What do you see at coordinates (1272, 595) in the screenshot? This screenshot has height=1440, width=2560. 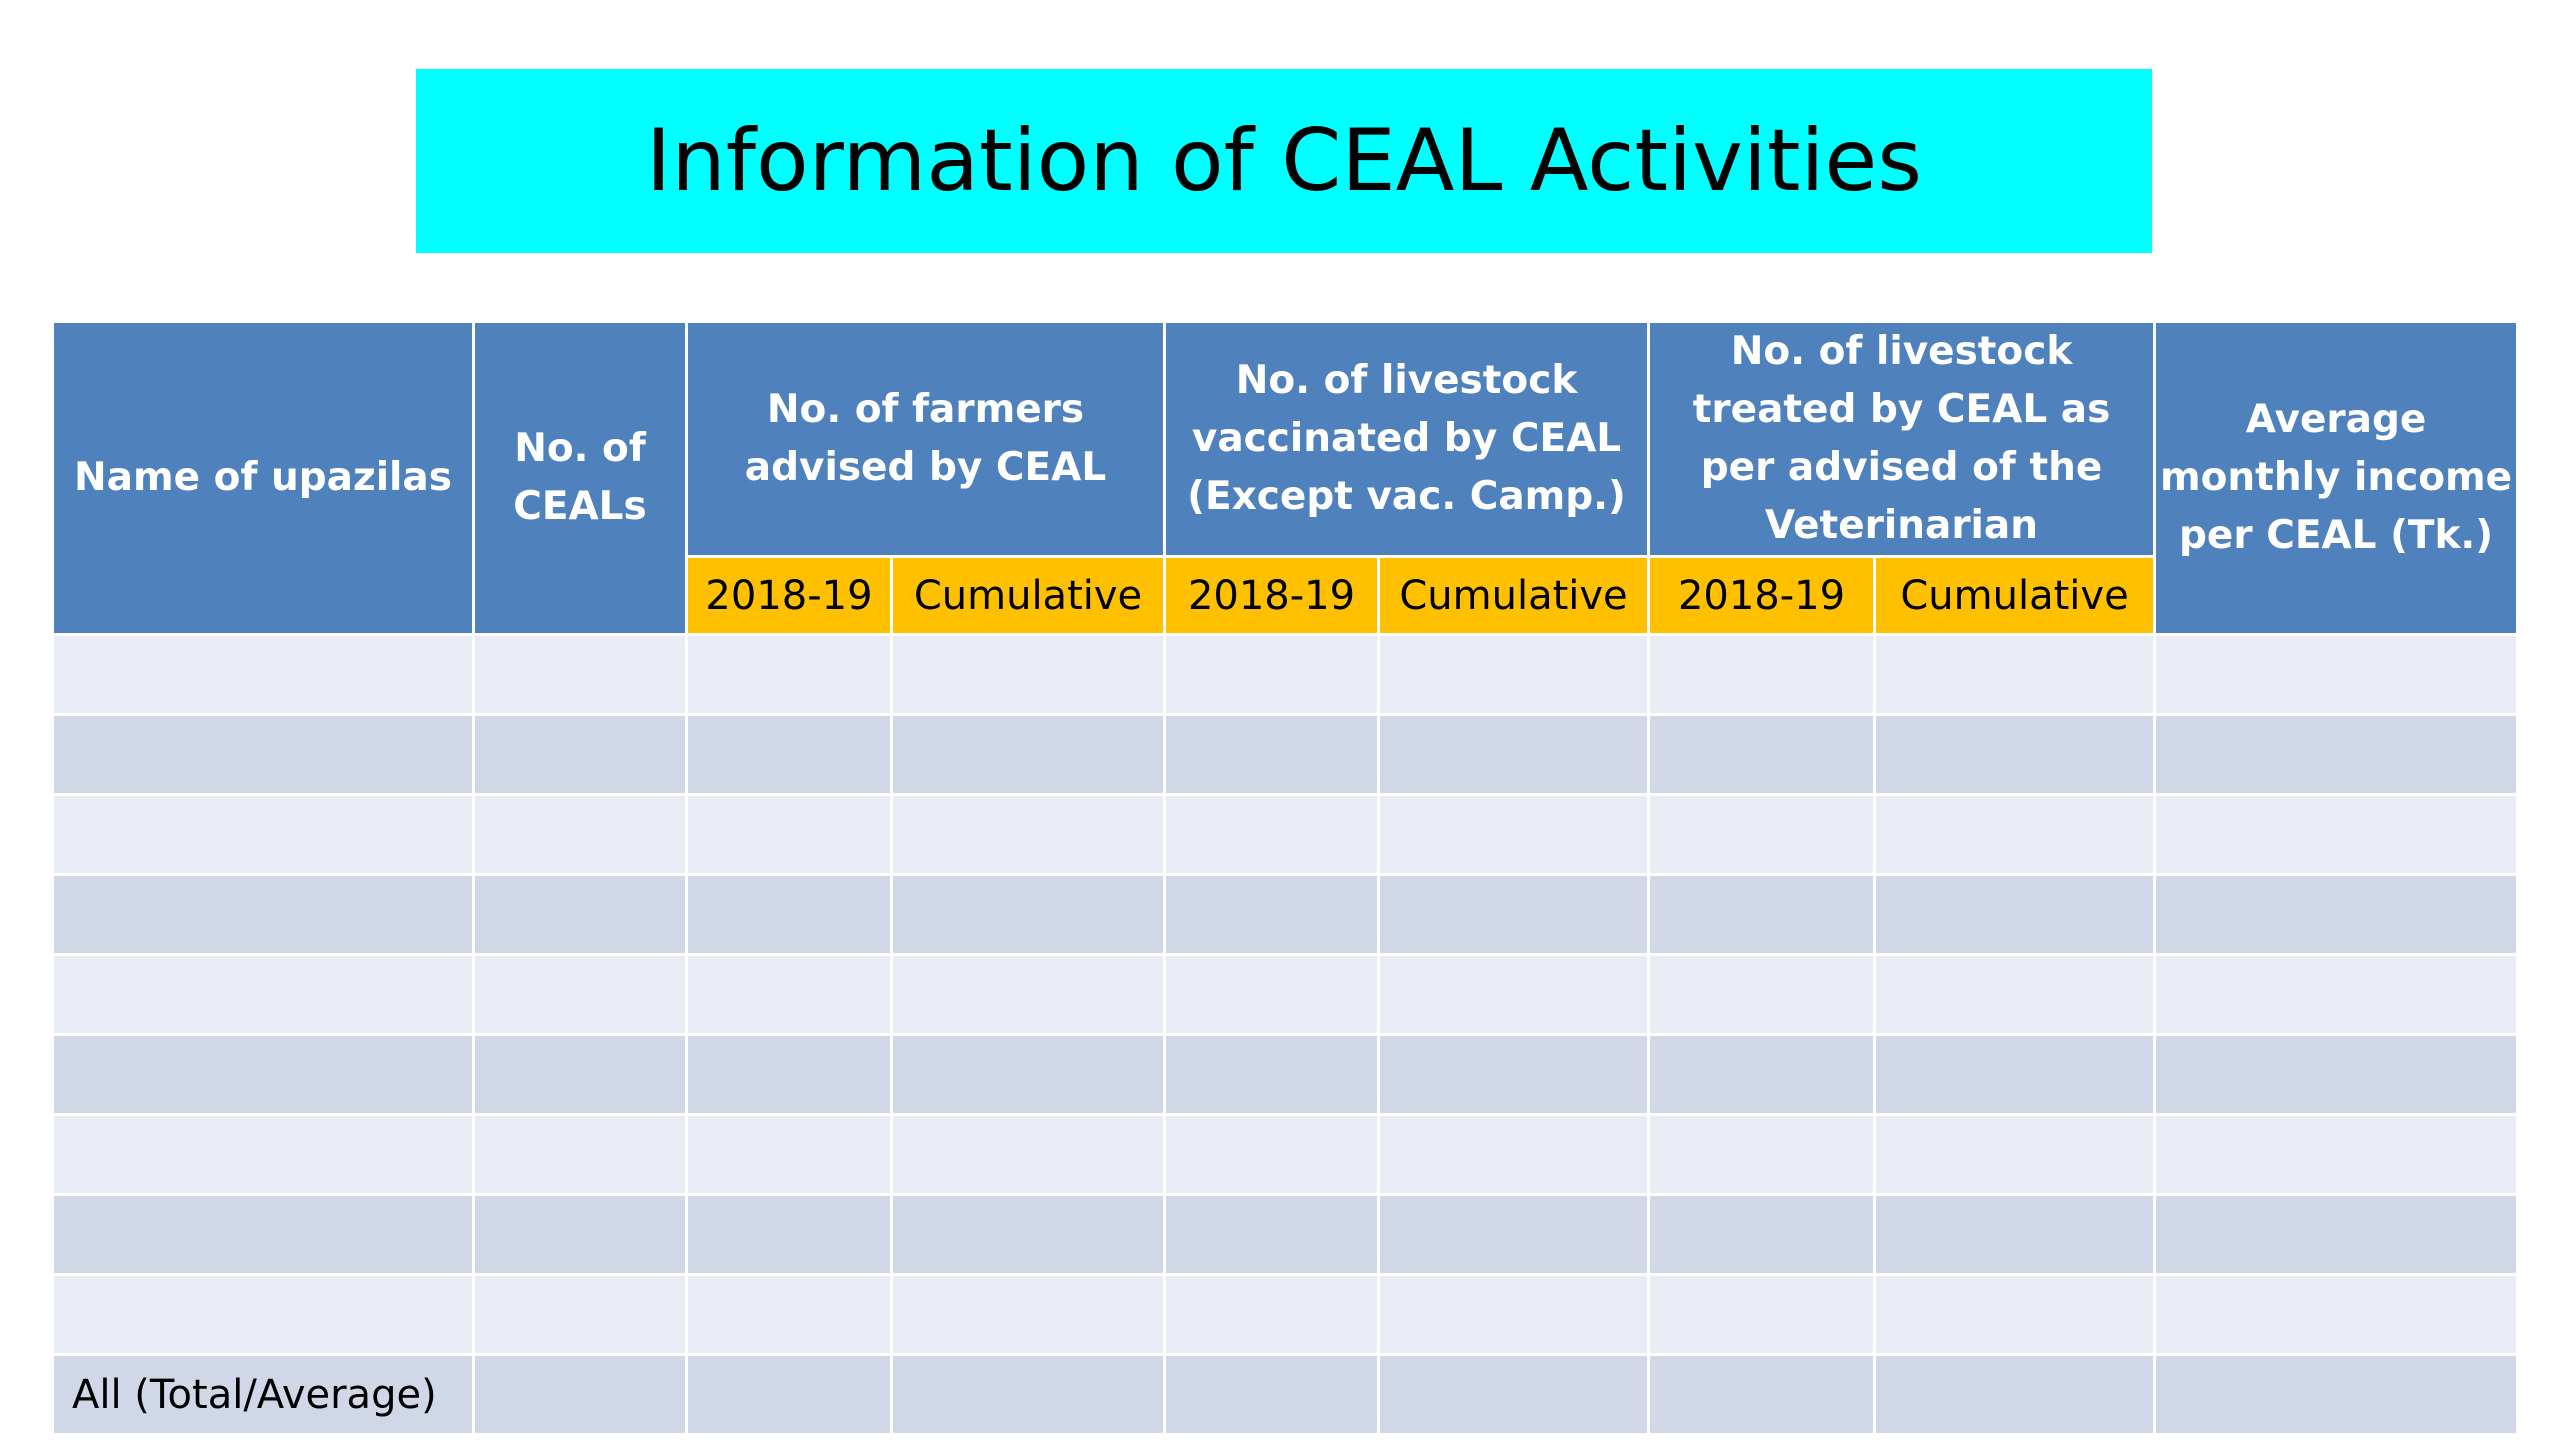 I see `subheader-vaccinated-2018-19: 2018-19` at bounding box center [1272, 595].